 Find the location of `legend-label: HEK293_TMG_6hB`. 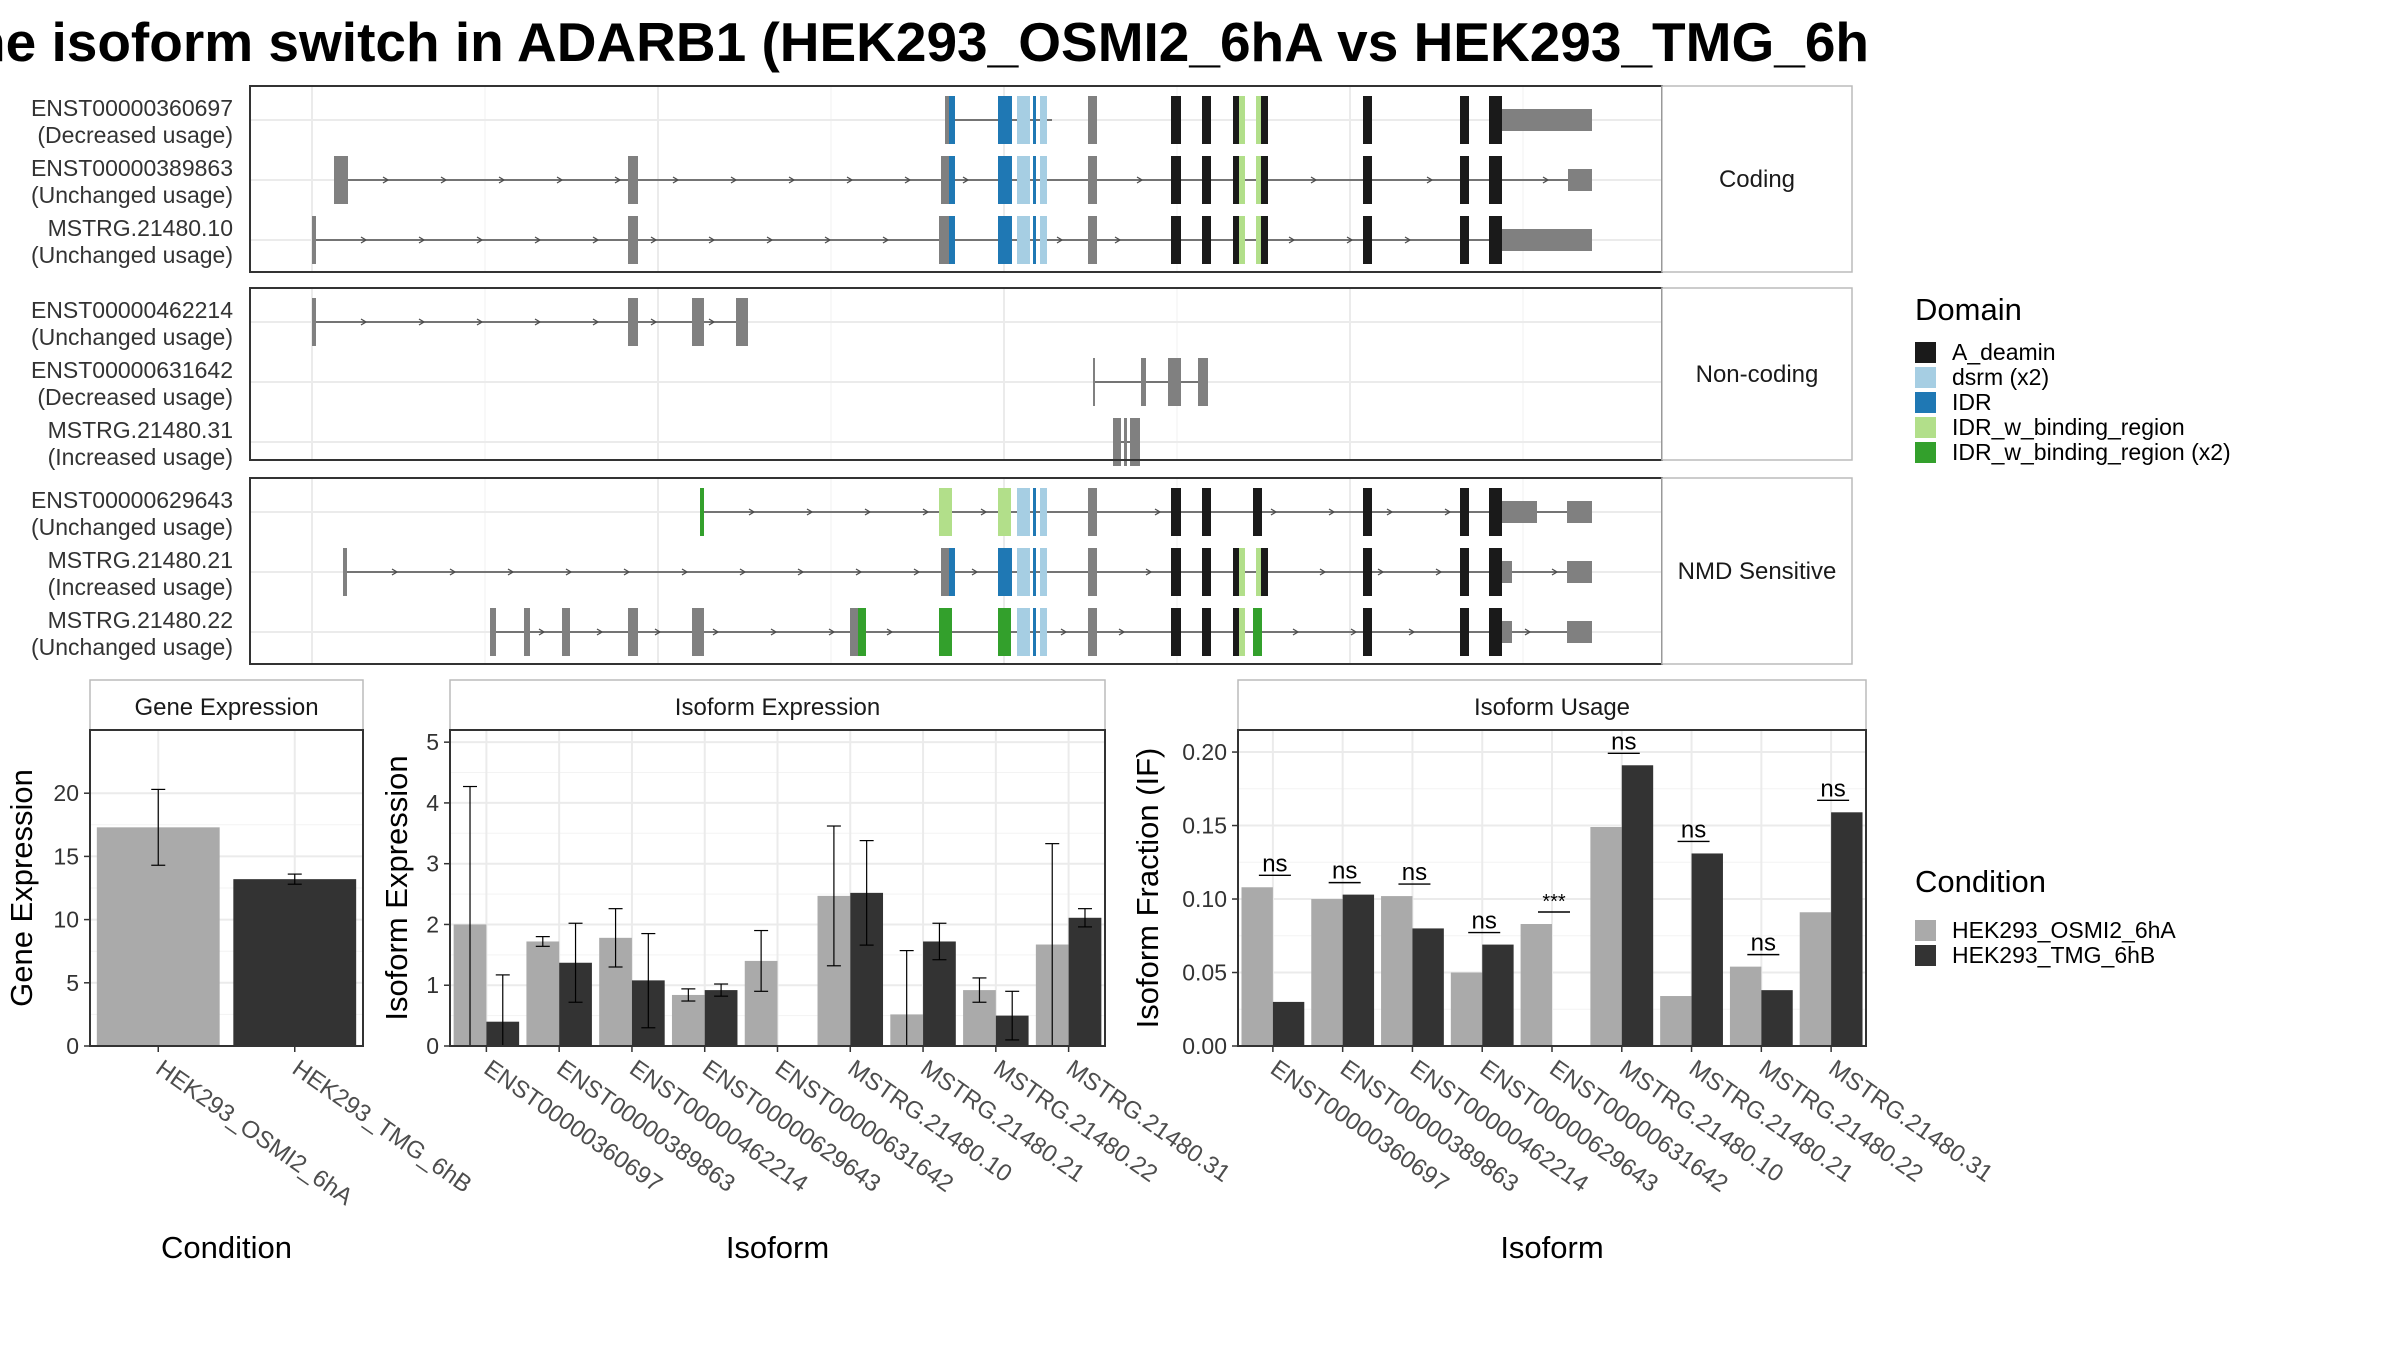

legend-label: HEK293_TMG_6hB is located at coordinates (2053, 955).